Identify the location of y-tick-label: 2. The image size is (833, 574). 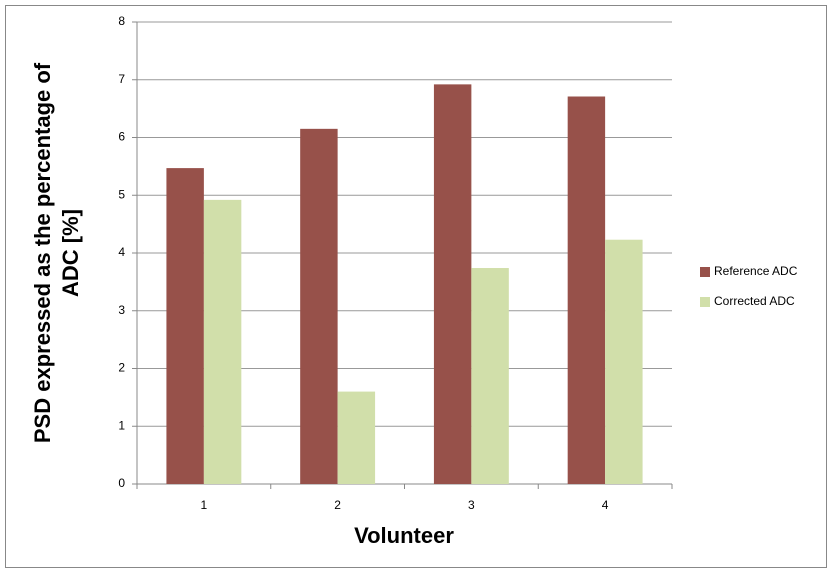
(121, 368).